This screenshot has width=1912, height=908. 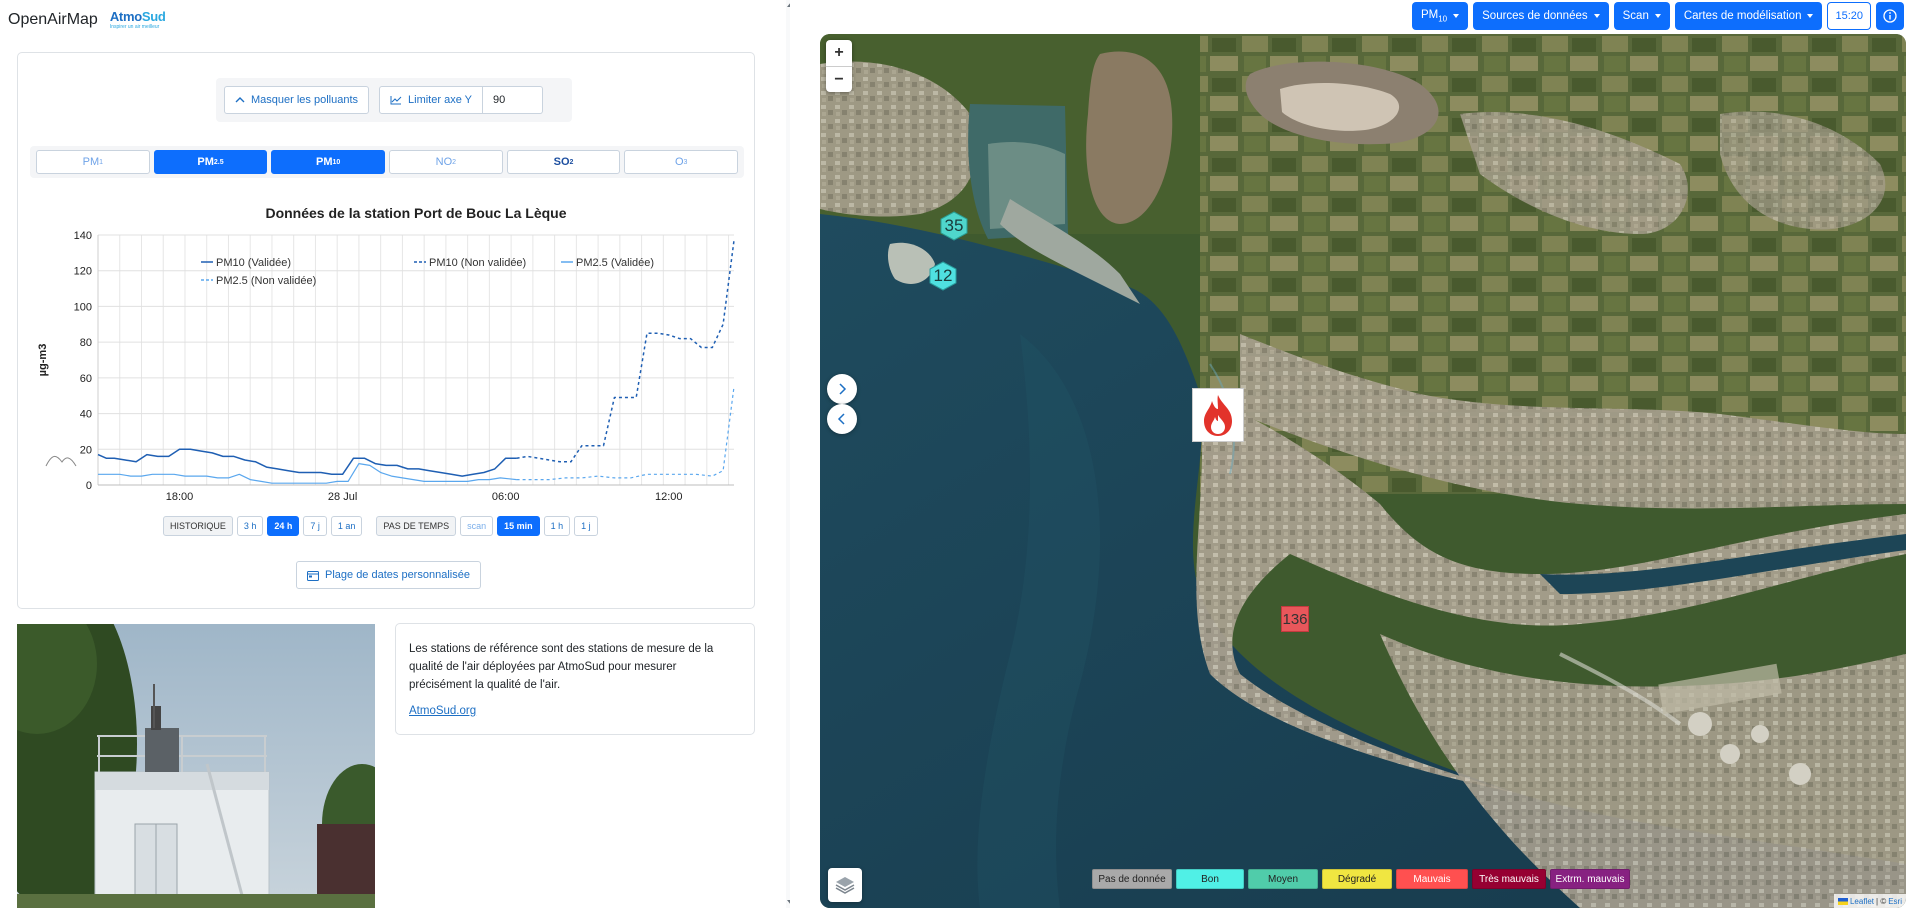 I want to click on scroll-up-icon, so click(x=788, y=4).